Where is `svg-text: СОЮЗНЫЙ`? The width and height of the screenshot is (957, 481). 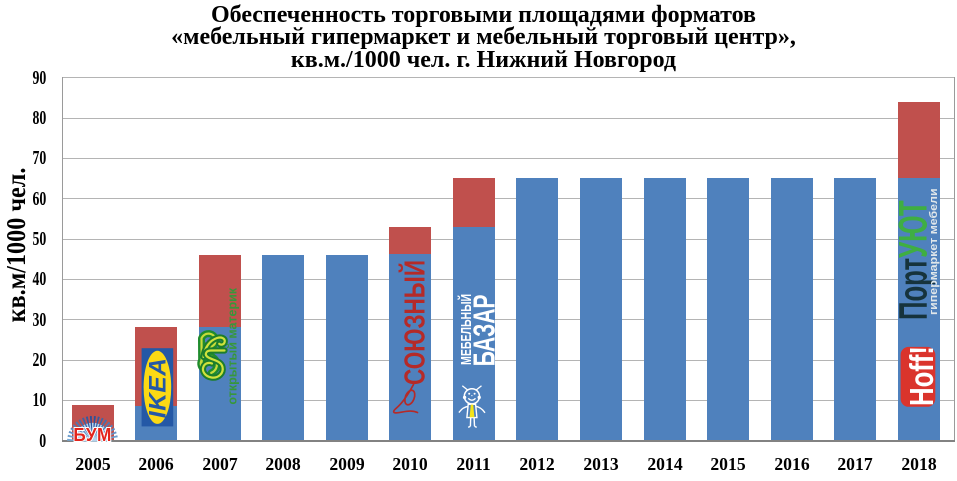 svg-text: СОЮЗНЫЙ is located at coordinates (414, 322).